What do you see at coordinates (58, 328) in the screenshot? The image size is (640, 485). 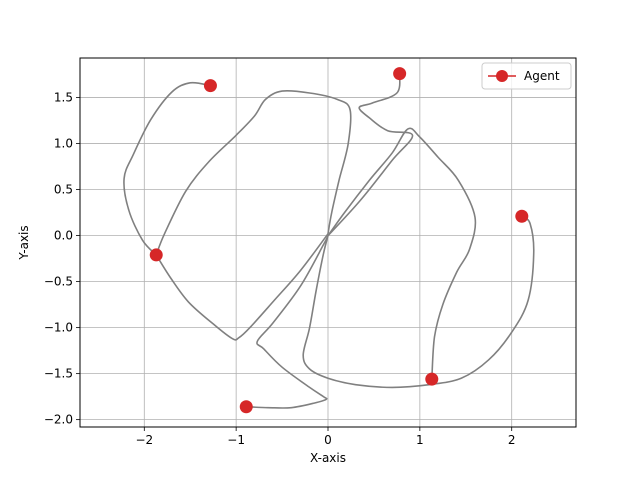 I see `y-tick-label: −1.0` at bounding box center [58, 328].